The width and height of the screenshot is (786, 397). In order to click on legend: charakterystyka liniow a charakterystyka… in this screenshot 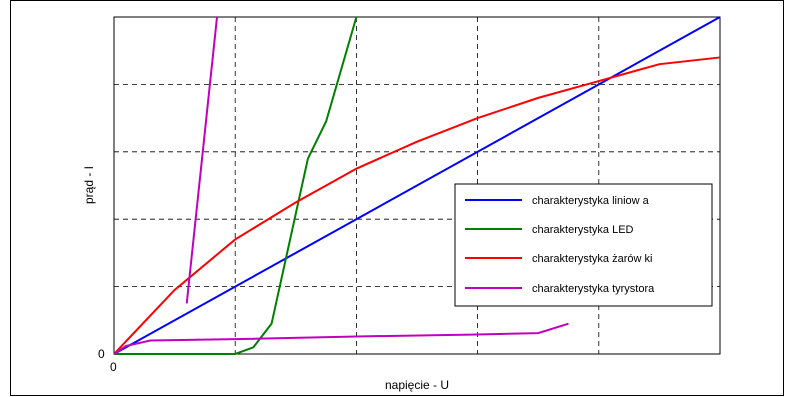, I will do `click(583, 245)`.